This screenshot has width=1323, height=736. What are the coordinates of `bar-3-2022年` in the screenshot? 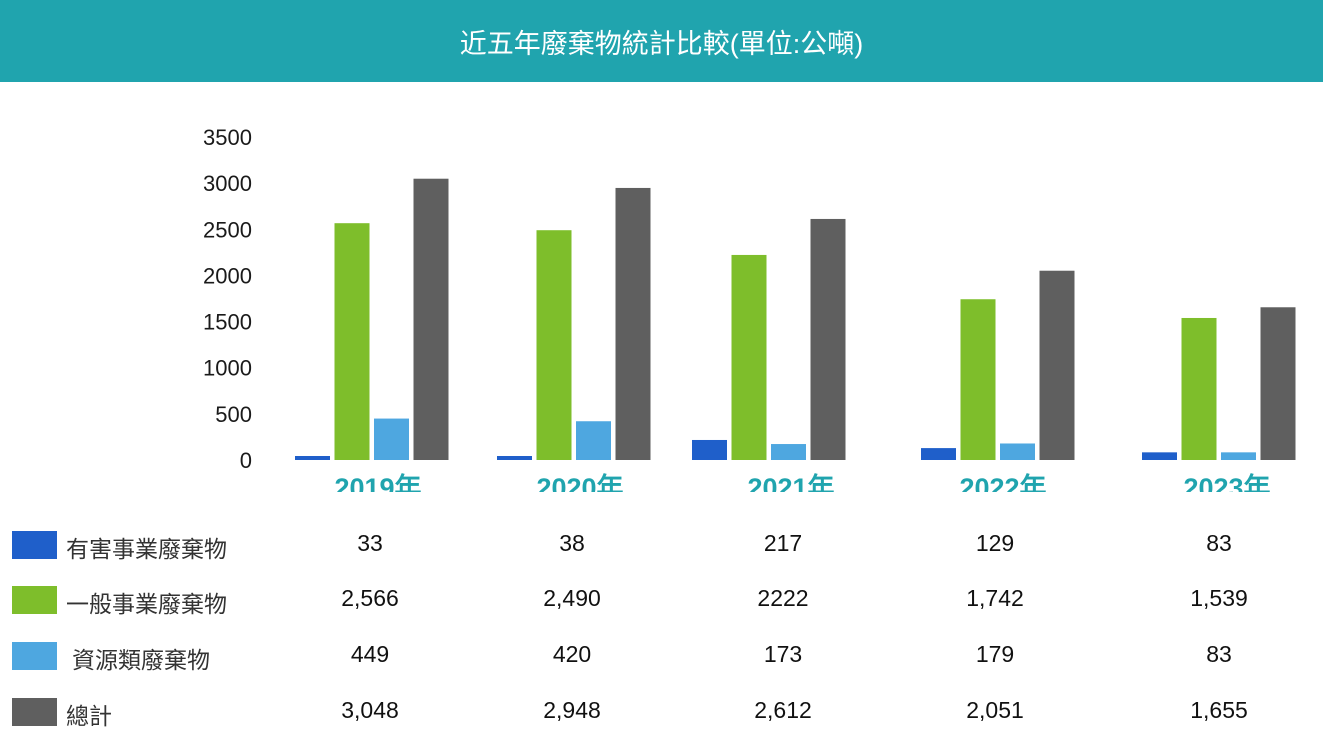 It's located at (1017, 451).